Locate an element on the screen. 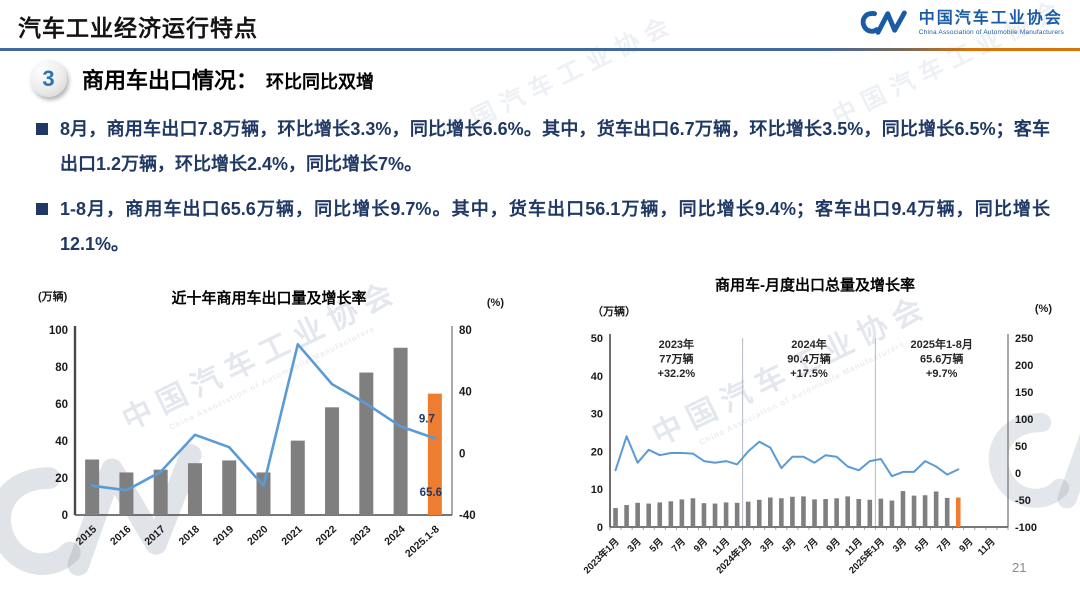 The height and width of the screenshot is (607, 1080). svg-text: 9.7 is located at coordinates (427, 419).